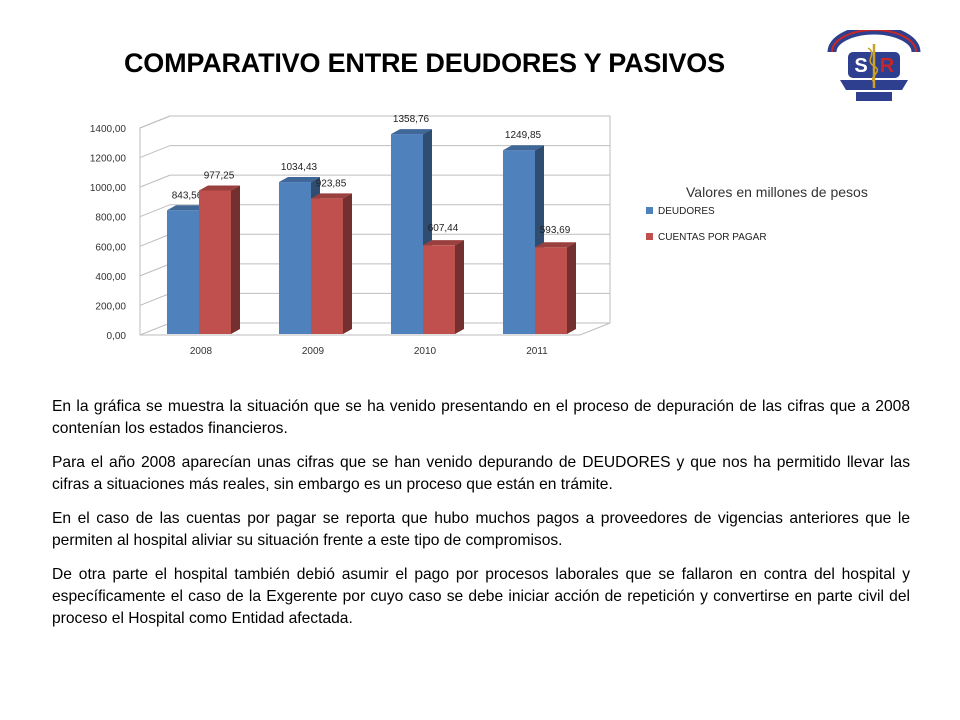 This screenshot has height=720, width=960. Describe the element at coordinates (443, 228) in the screenshot. I see `data-label: 607,44` at that location.